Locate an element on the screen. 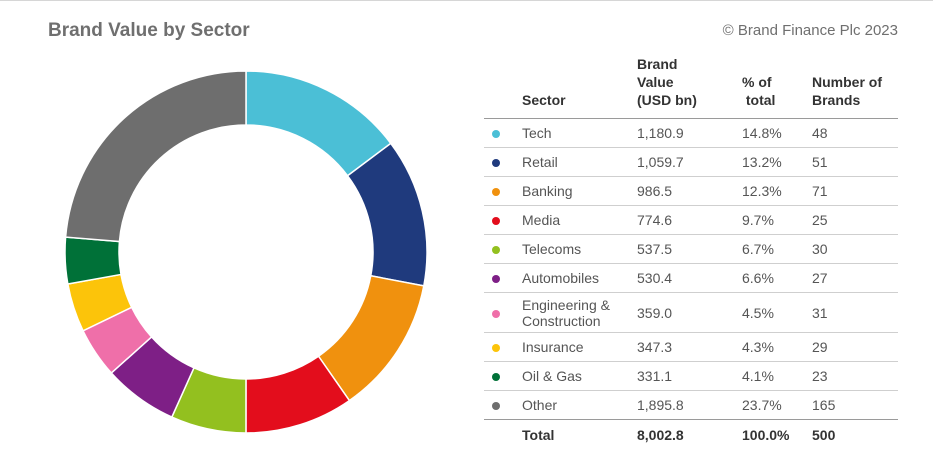  percent-total: 13.2% is located at coordinates (777, 162).